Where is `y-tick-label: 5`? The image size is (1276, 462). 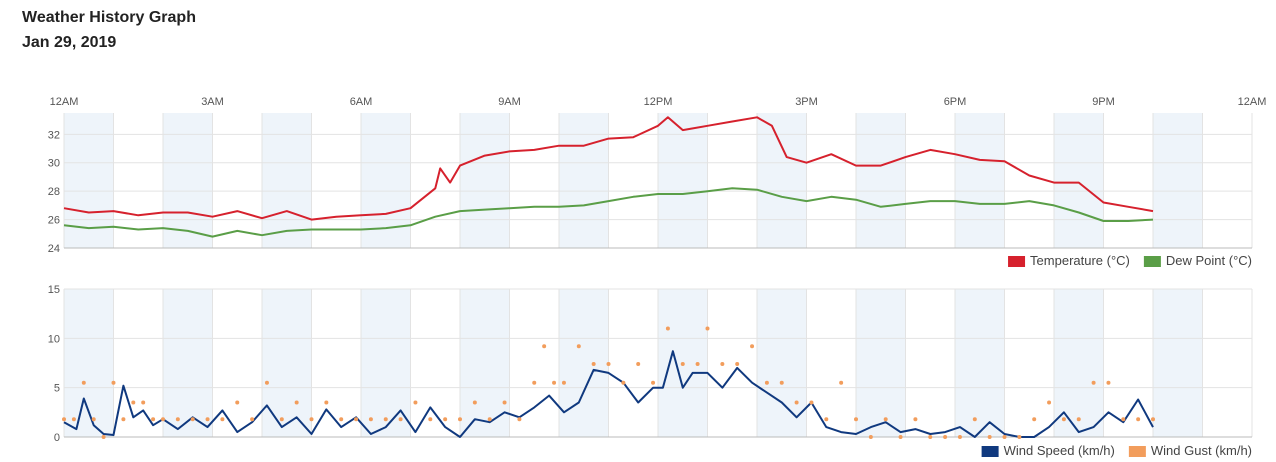 y-tick-label: 5 is located at coordinates (57, 389).